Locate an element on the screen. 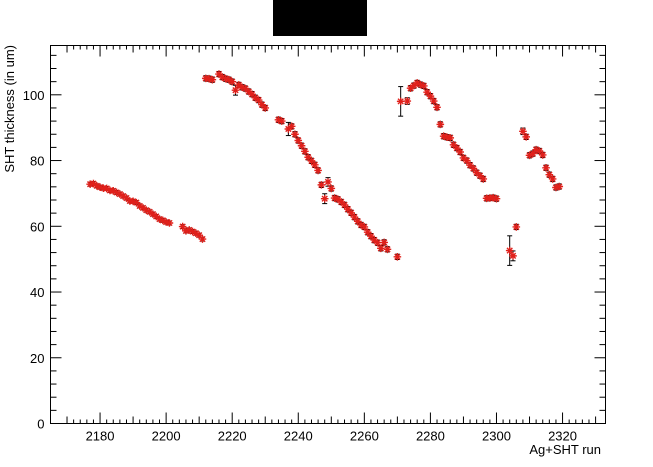  y-tick-label: 80 is located at coordinates (37, 161).